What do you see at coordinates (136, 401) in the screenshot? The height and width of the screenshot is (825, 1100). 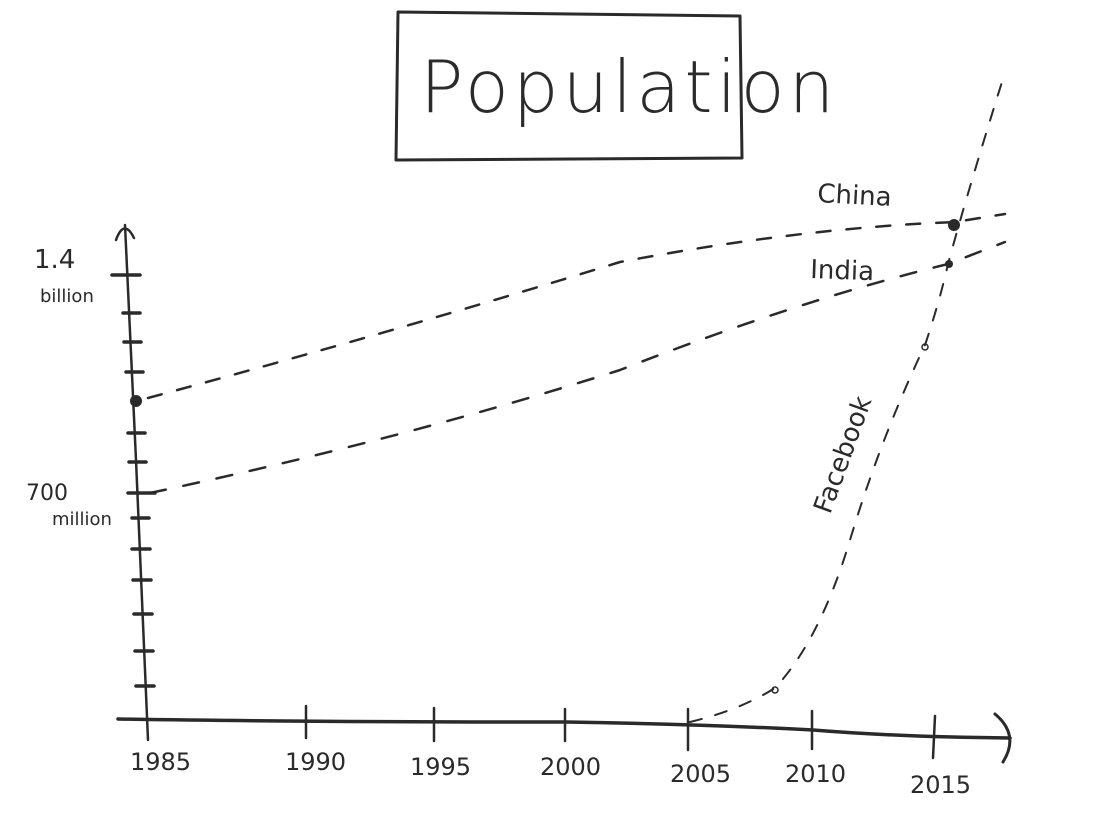 I see `china-start-dot` at bounding box center [136, 401].